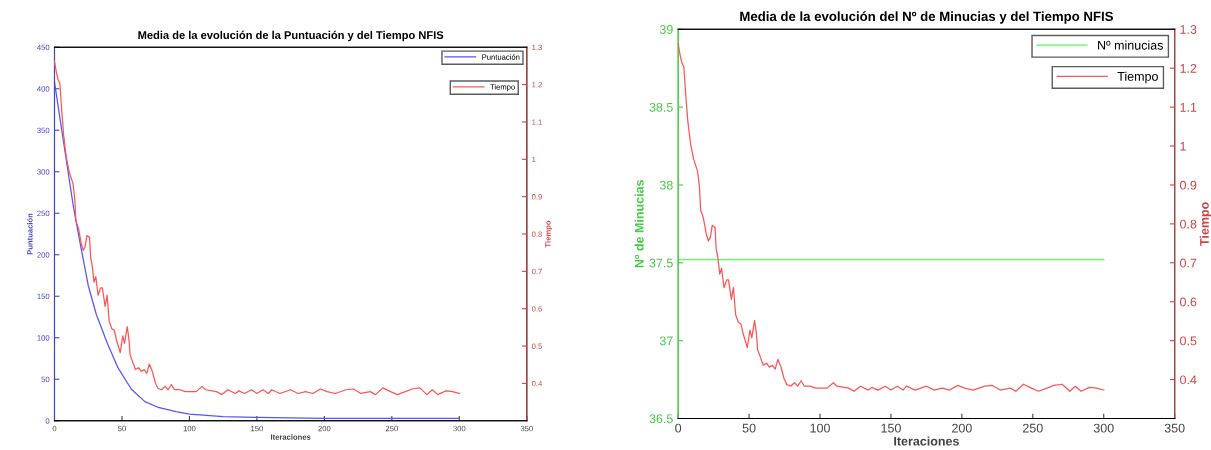 Image resolution: width=1211 pixels, height=450 pixels. What do you see at coordinates (926, 441) in the screenshot?
I see `x-axis-title: Iteraciones` at bounding box center [926, 441].